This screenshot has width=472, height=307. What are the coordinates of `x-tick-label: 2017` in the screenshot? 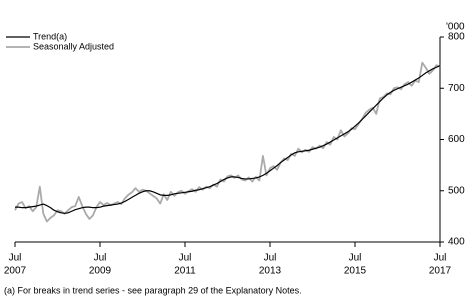 It's located at (440, 271).